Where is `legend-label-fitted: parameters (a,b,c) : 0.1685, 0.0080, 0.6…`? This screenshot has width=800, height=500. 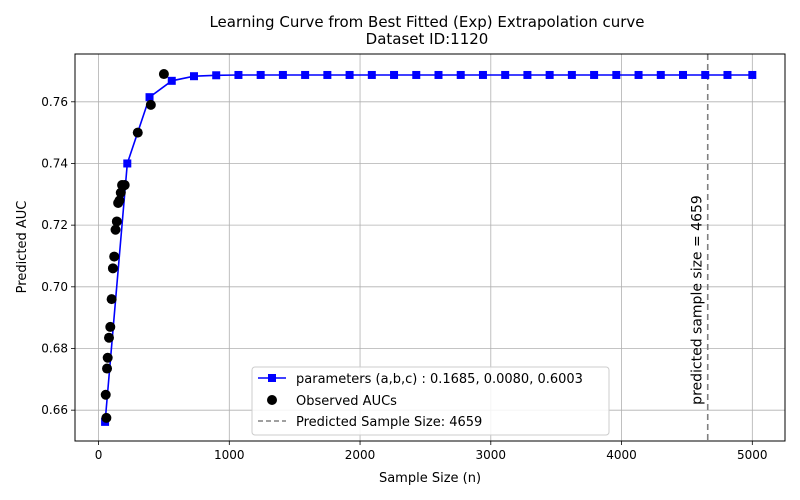 legend-label-fitted: parameters (a,b,c) : 0.1685, 0.0080, 0.6… is located at coordinates (439, 379).